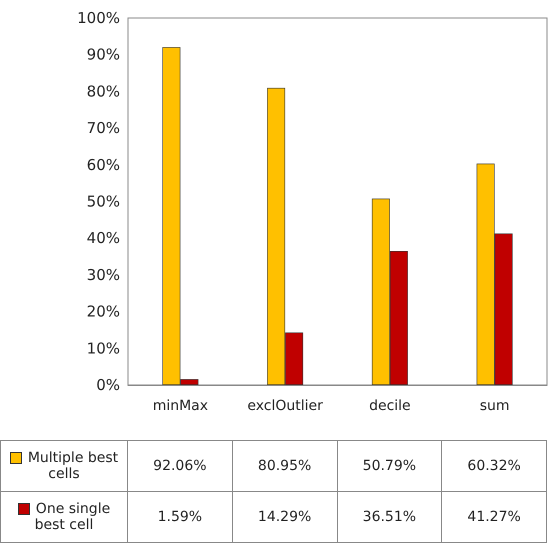 The width and height of the screenshot is (557, 550). What do you see at coordinates (389, 466) in the screenshot?
I see `data-label: 50.79%` at bounding box center [389, 466].